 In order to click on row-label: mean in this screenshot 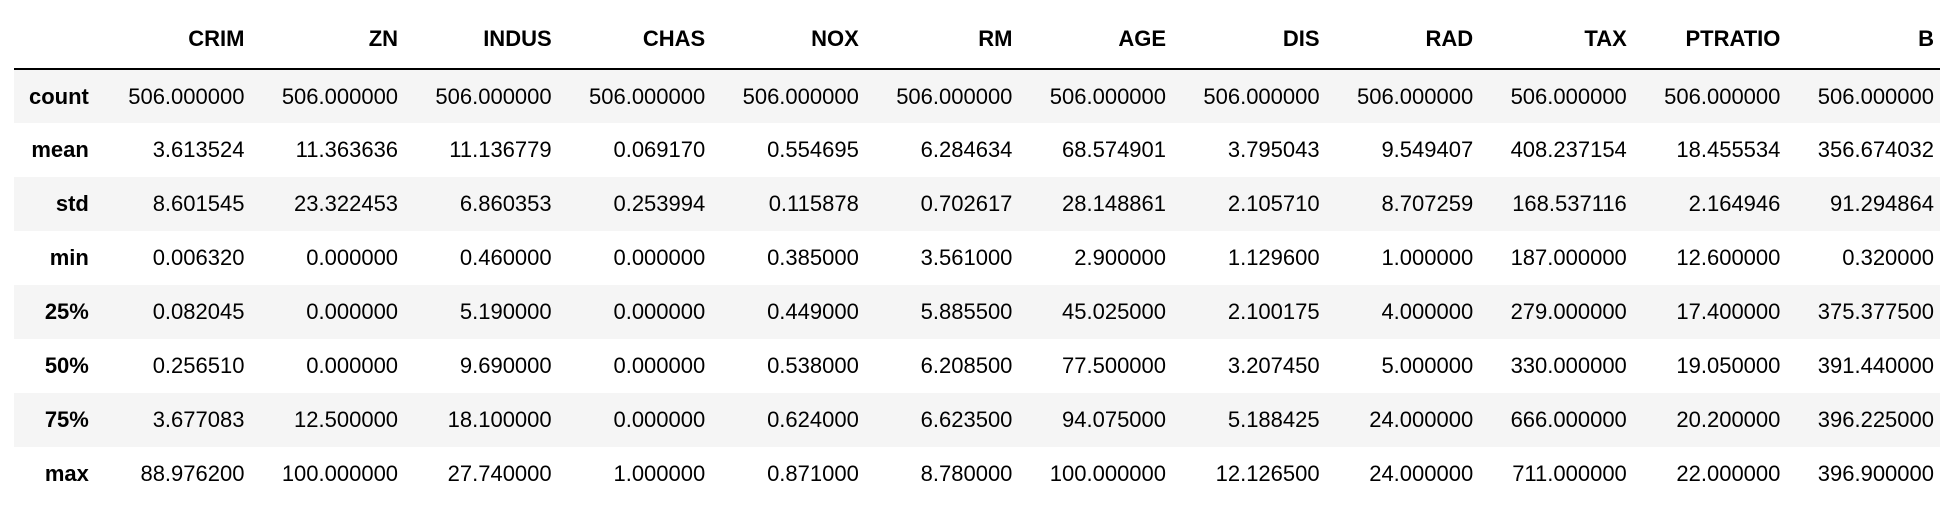, I will do `click(60, 149)`.